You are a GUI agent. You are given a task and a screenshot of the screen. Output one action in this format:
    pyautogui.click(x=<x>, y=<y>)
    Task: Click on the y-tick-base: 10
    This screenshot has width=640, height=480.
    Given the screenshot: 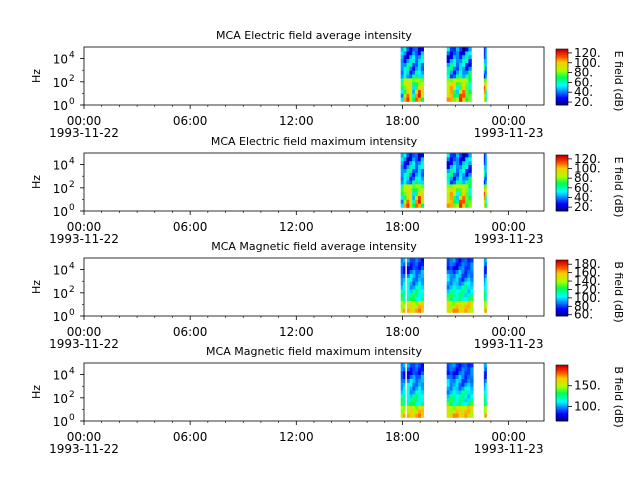 What is the action you would take?
    pyautogui.click(x=60, y=212)
    